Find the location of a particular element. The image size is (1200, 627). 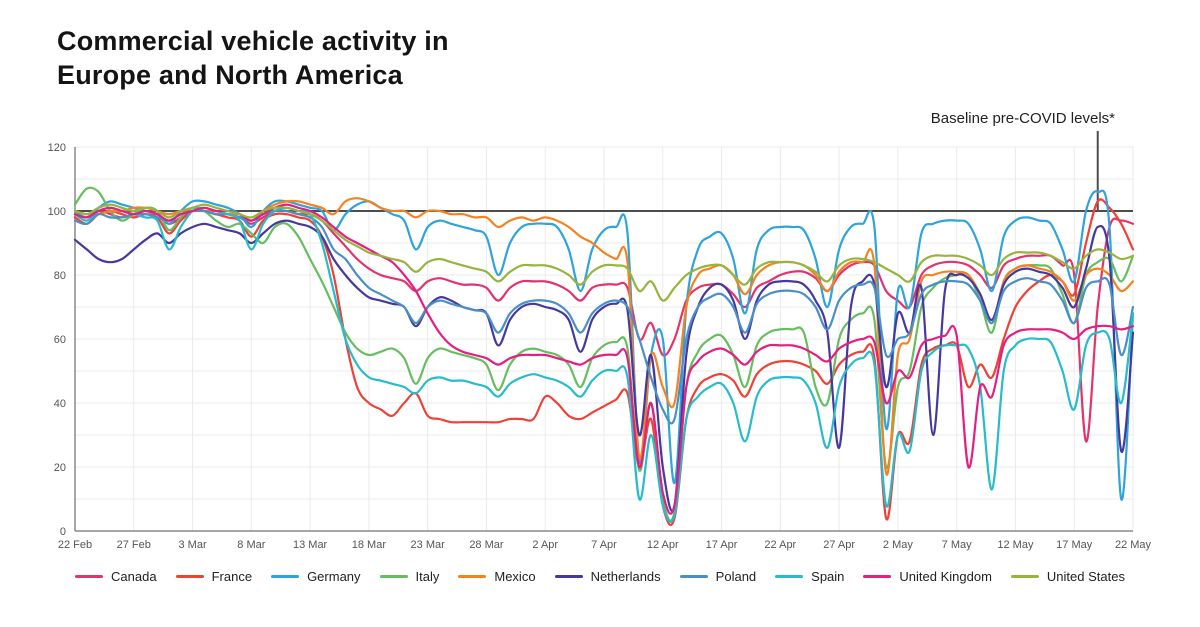

x-axis-tick-label: 3 Mar is located at coordinates (192, 545).